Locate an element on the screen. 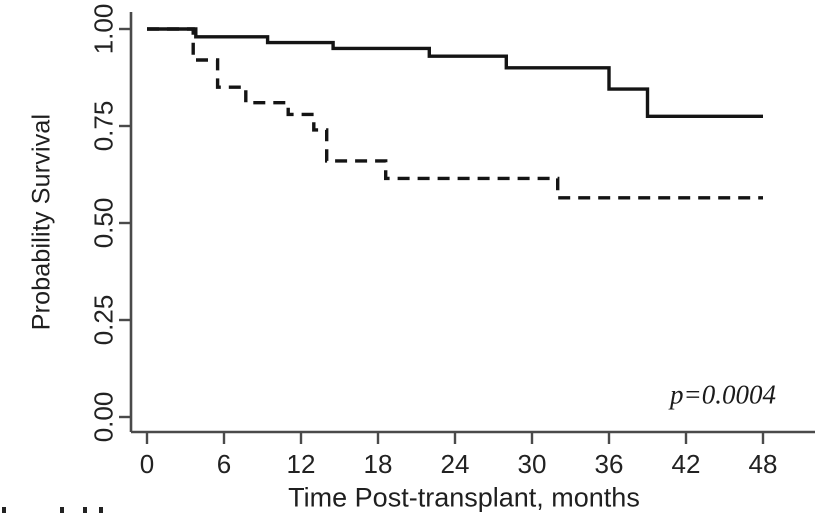 This screenshot has width=815, height=514. x-tick-label: 42 is located at coordinates (686, 464).